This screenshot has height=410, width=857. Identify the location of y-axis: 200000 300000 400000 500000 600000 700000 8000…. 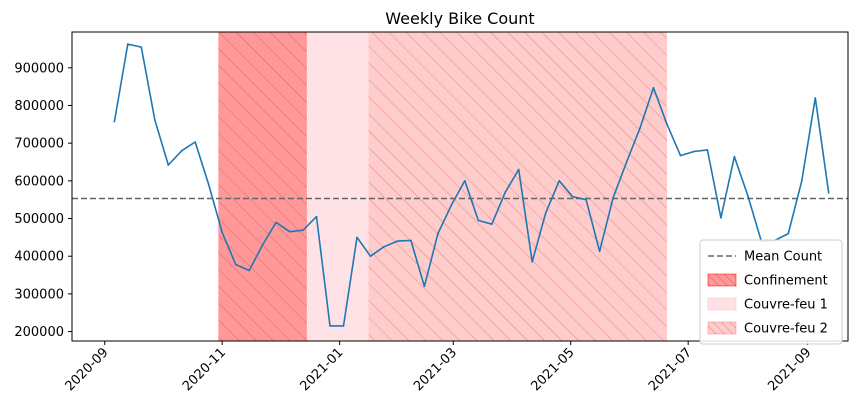
(43, 200).